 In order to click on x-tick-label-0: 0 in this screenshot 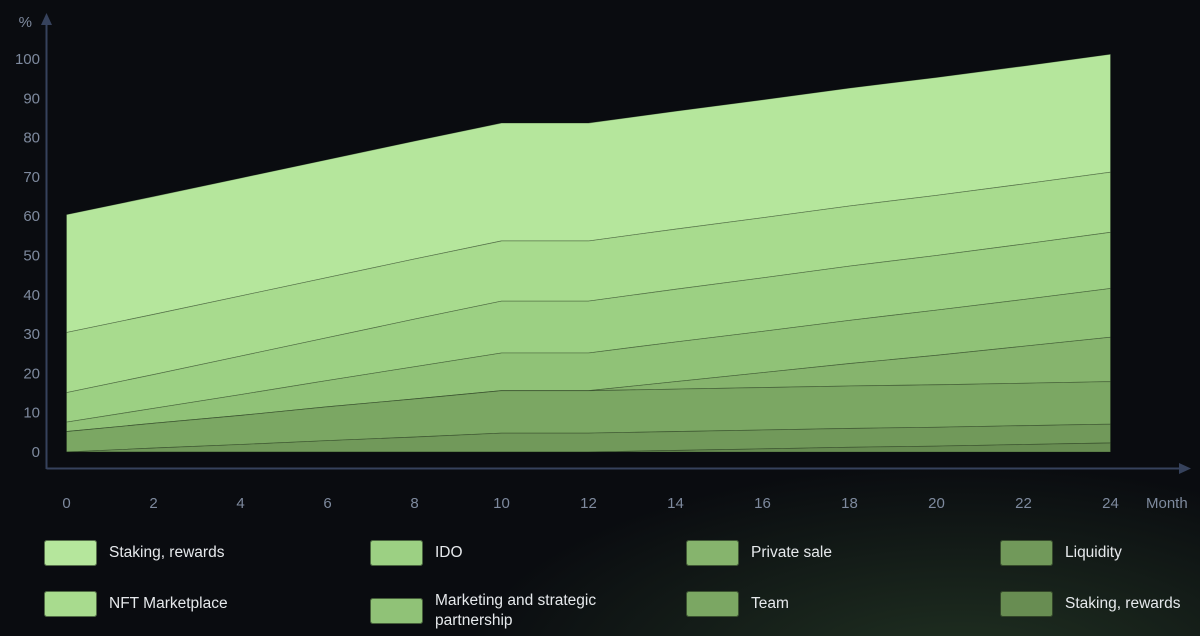, I will do `click(66, 503)`.